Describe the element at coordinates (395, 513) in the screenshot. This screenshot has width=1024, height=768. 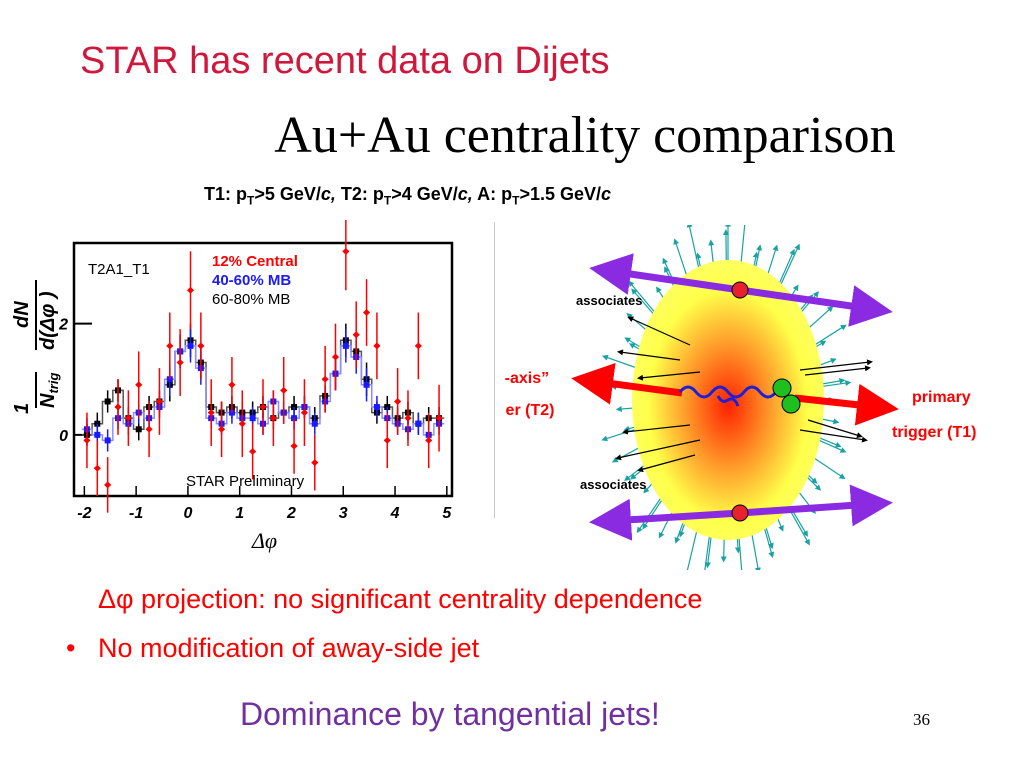
I see `x-tick-label: 4` at that location.